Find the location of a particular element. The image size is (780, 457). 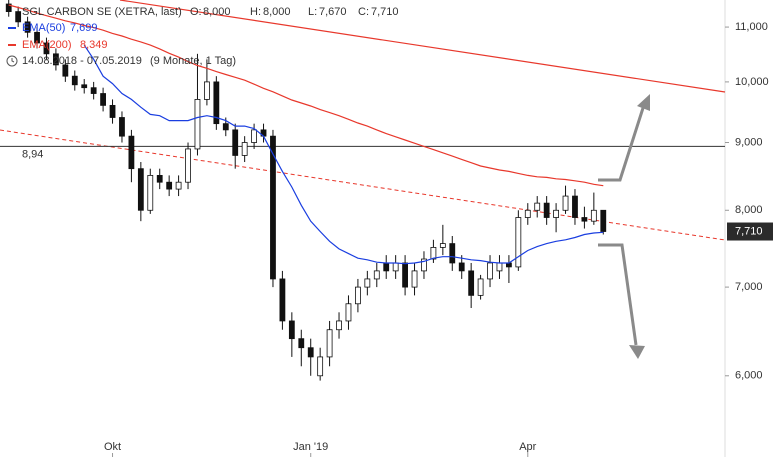

arrows is located at coordinates (624, 226).